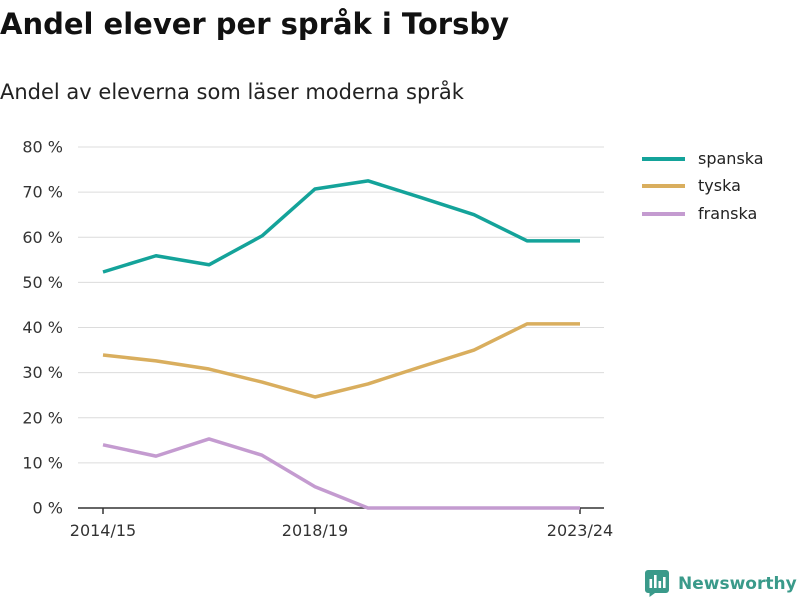  Describe the element at coordinates (737, 583) in the screenshot. I see `brand-name: Newsworthy` at that location.